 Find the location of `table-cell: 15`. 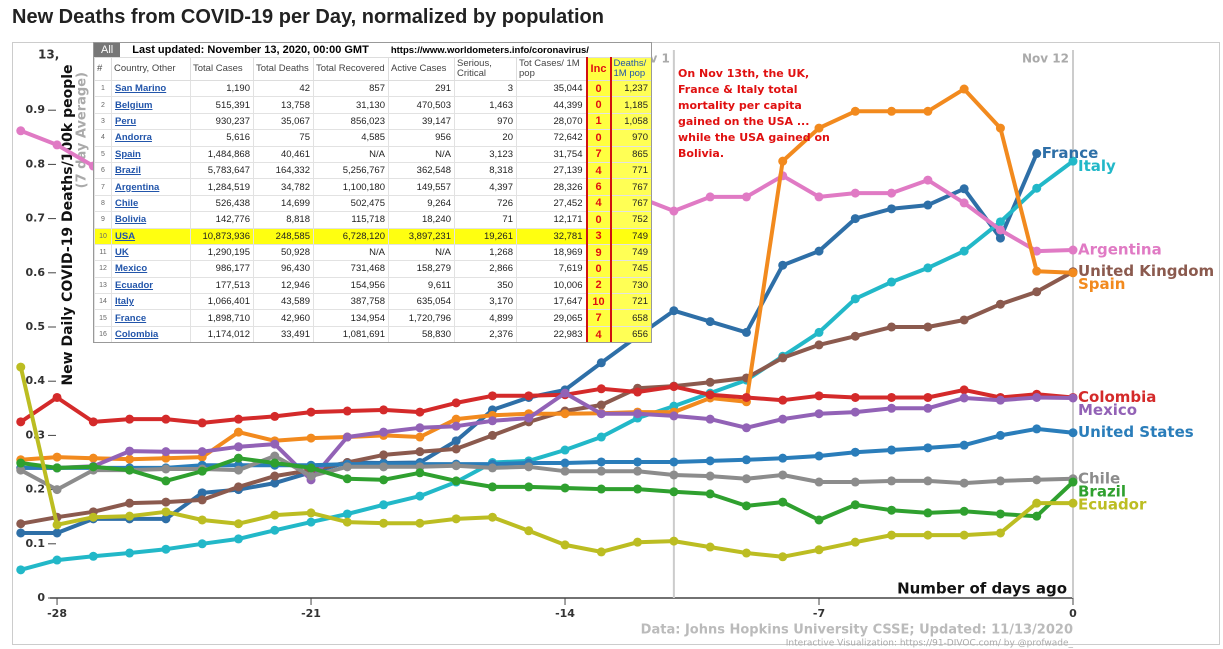

table-cell: 15 is located at coordinates (103, 318).